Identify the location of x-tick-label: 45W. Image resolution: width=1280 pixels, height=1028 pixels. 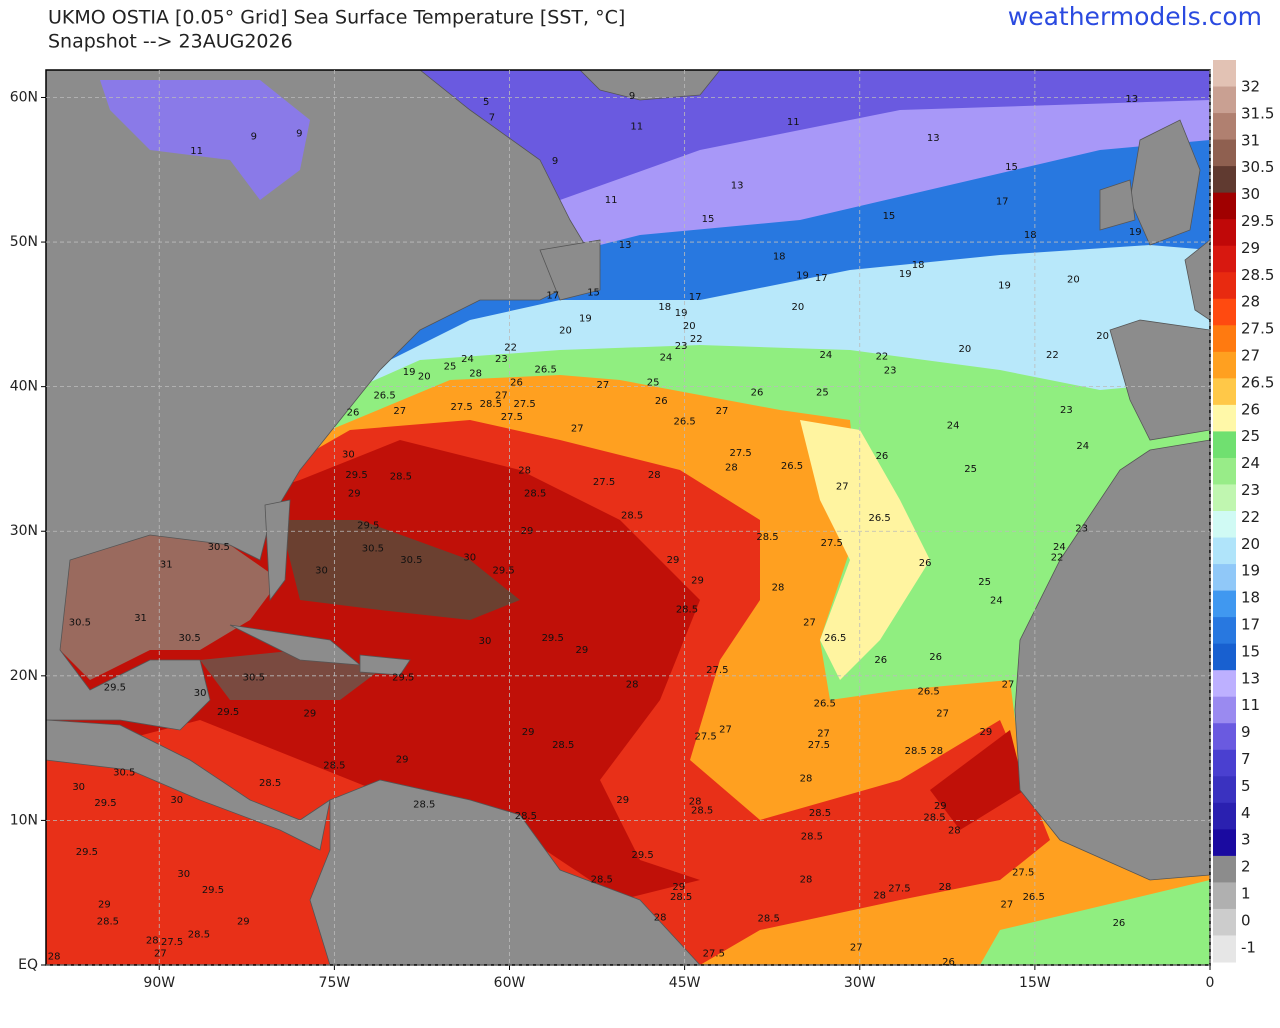
(685, 983).